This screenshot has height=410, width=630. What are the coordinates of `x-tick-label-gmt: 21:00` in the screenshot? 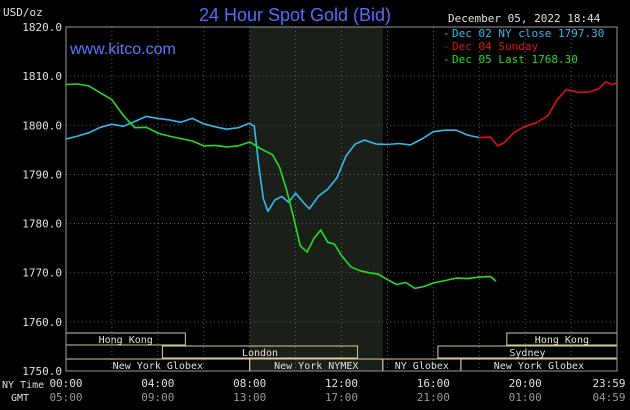 It's located at (433, 397).